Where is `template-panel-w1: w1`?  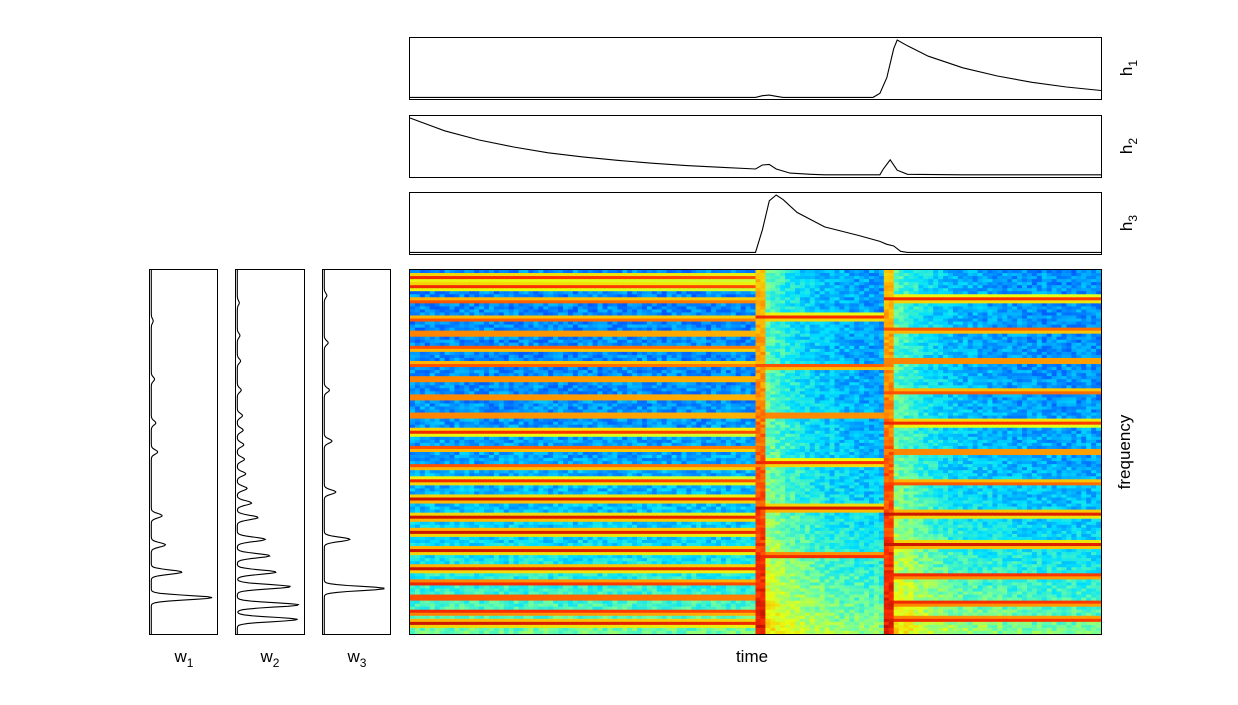
template-panel-w1: w1 is located at coordinates (184, 470).